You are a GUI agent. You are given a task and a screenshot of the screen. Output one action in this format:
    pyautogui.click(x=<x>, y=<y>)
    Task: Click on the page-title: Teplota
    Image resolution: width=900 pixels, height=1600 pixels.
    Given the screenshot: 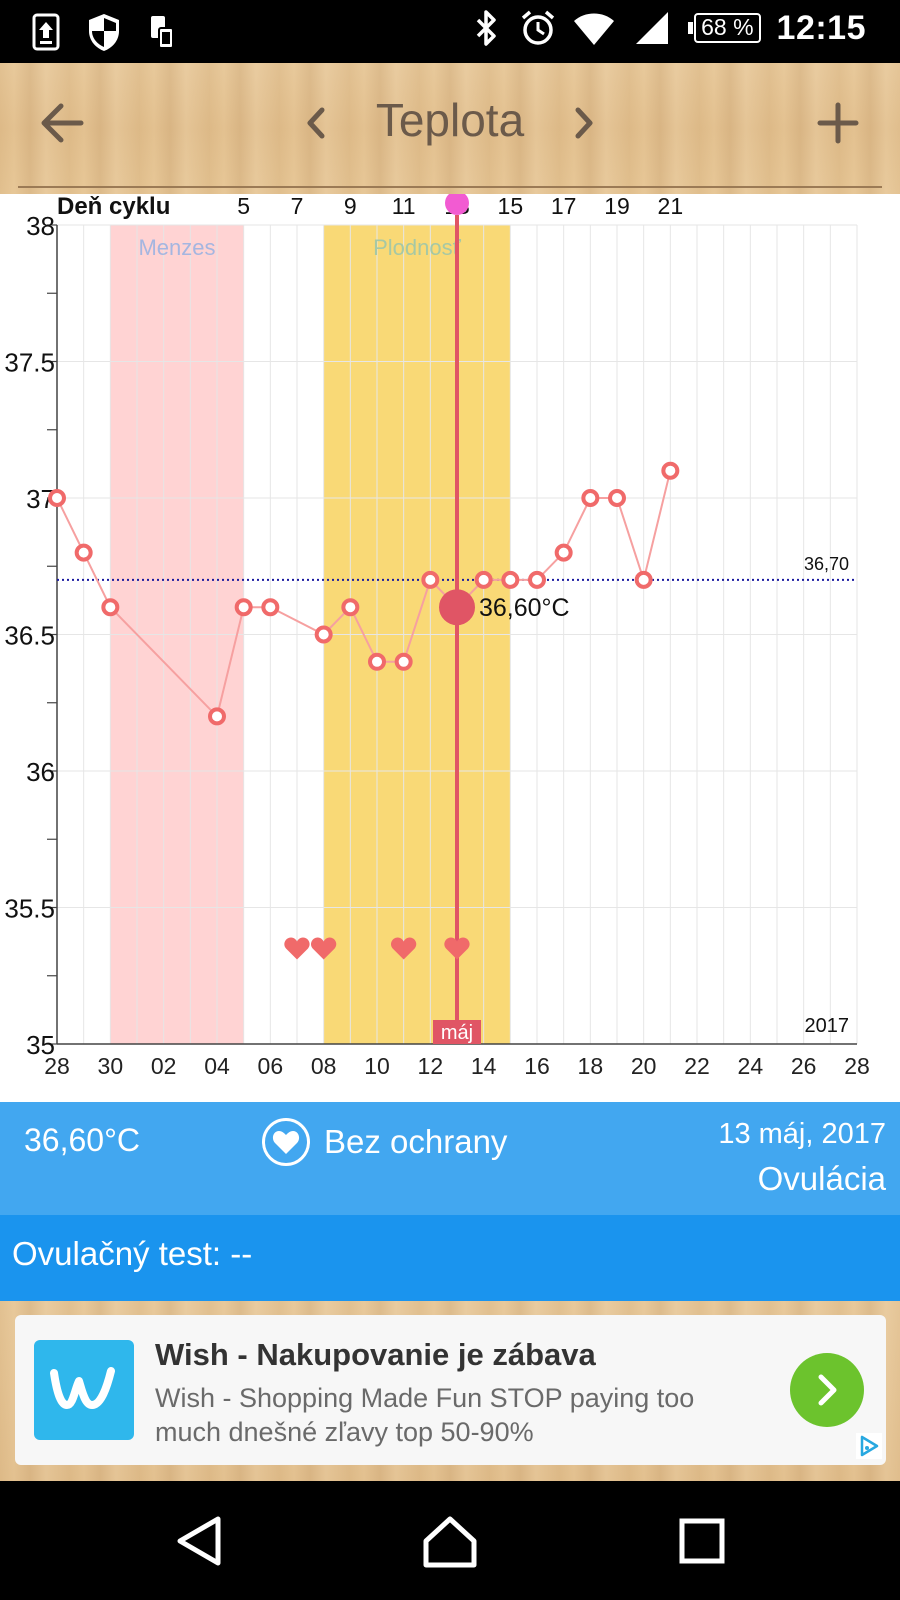 What is the action you would take?
    pyautogui.click(x=450, y=120)
    